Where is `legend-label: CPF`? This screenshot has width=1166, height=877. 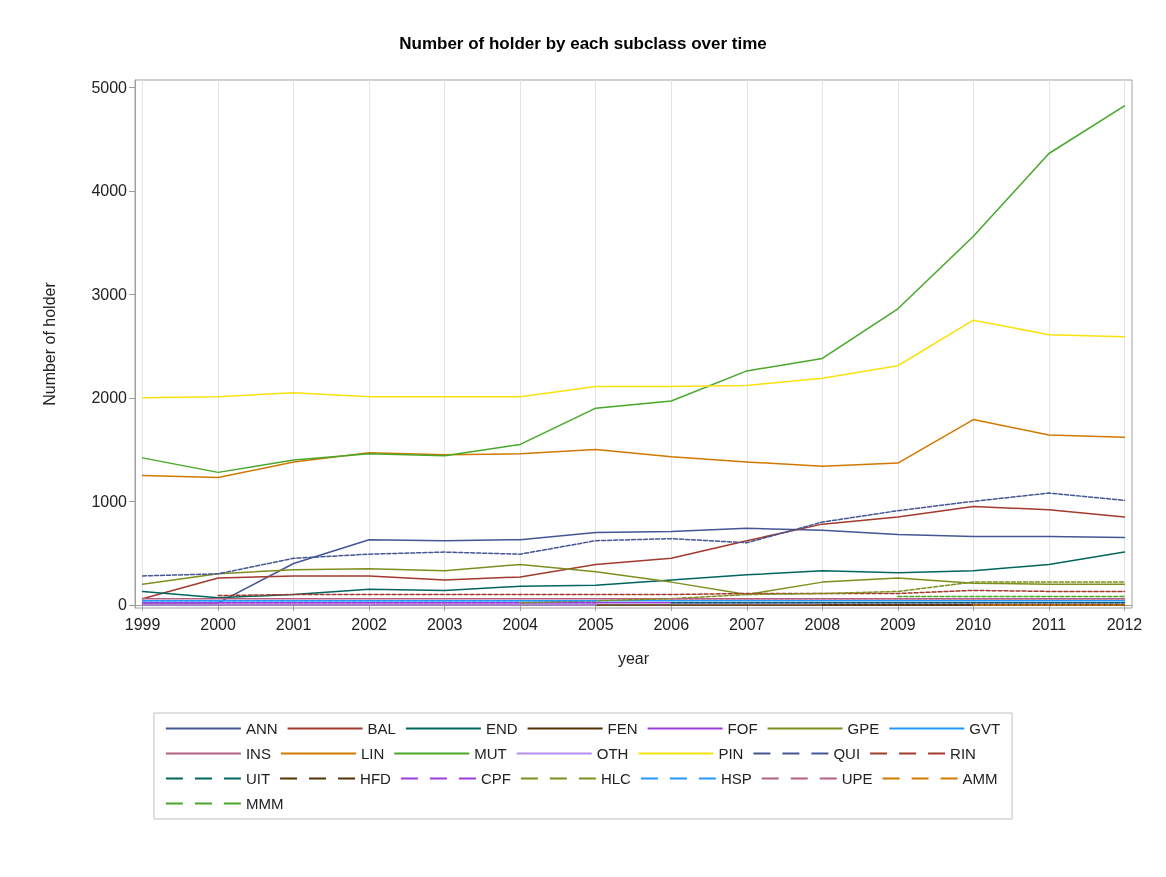 legend-label: CPF is located at coordinates (495, 778).